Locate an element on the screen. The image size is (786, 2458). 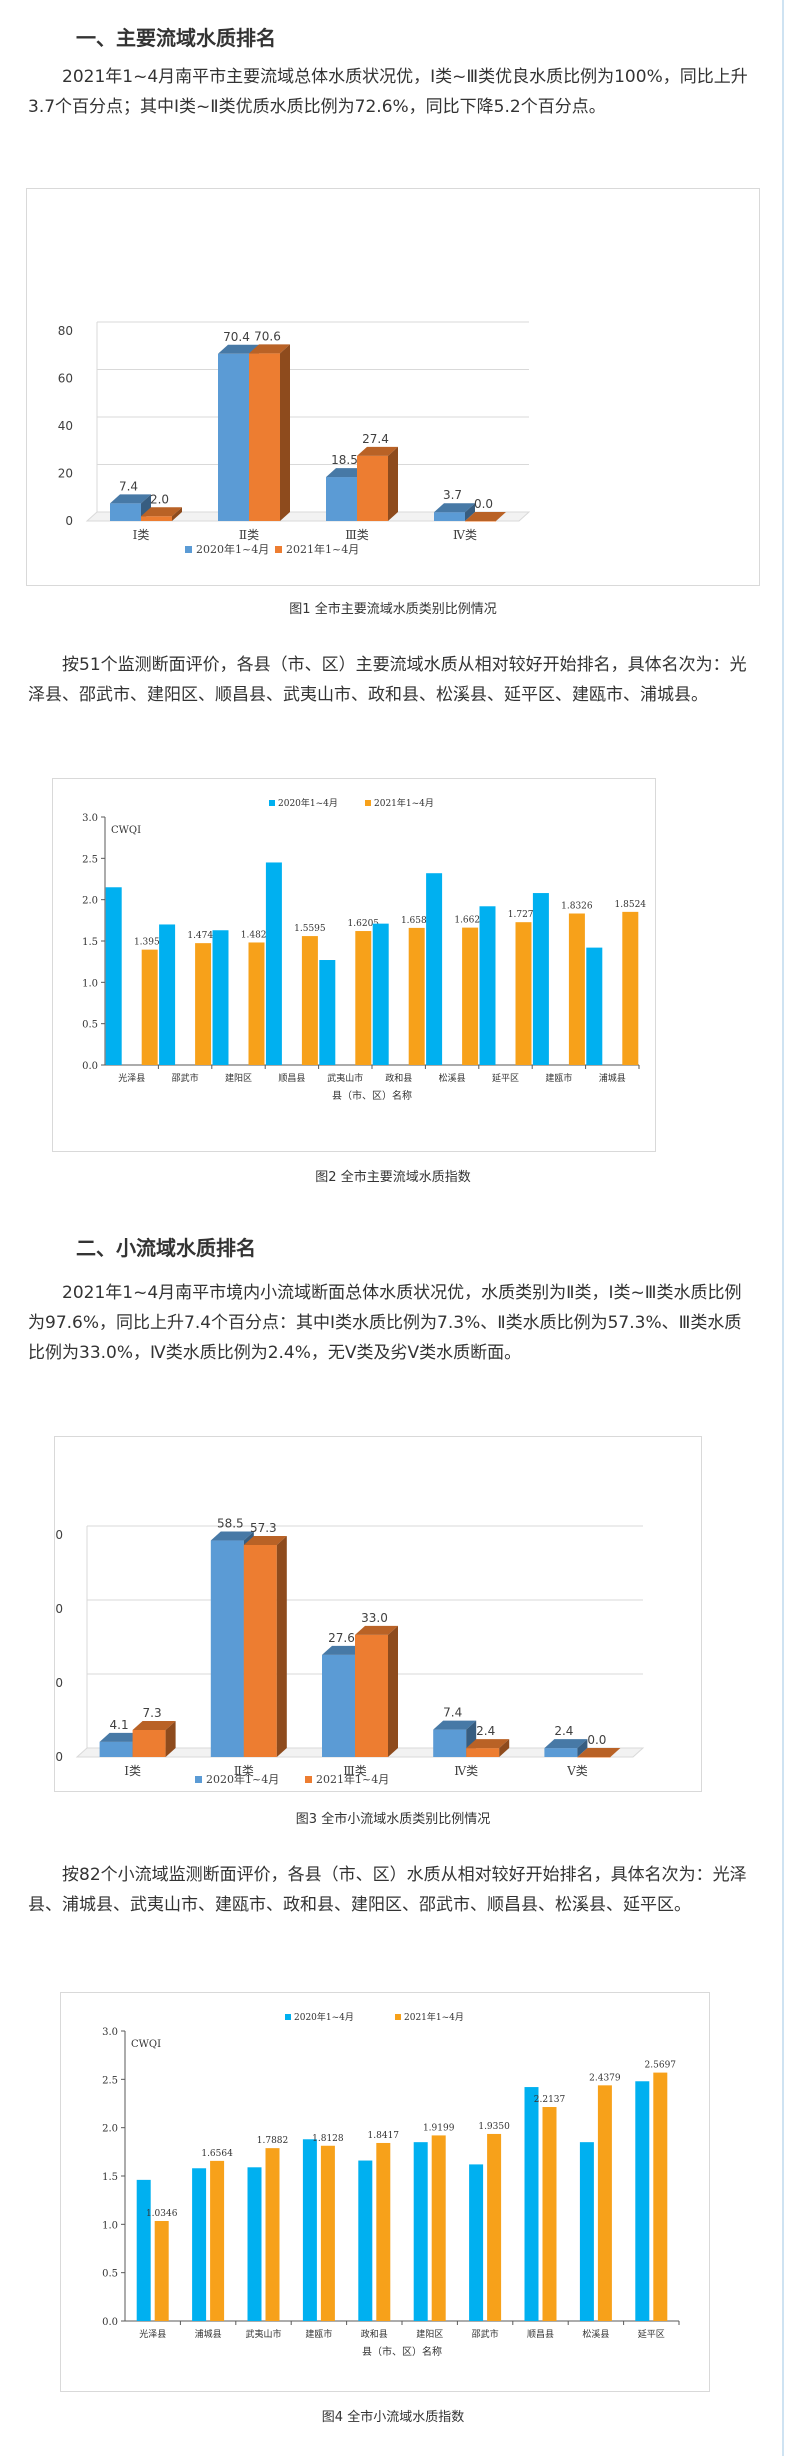
y-tick-label: 40 is located at coordinates (59, 1609).